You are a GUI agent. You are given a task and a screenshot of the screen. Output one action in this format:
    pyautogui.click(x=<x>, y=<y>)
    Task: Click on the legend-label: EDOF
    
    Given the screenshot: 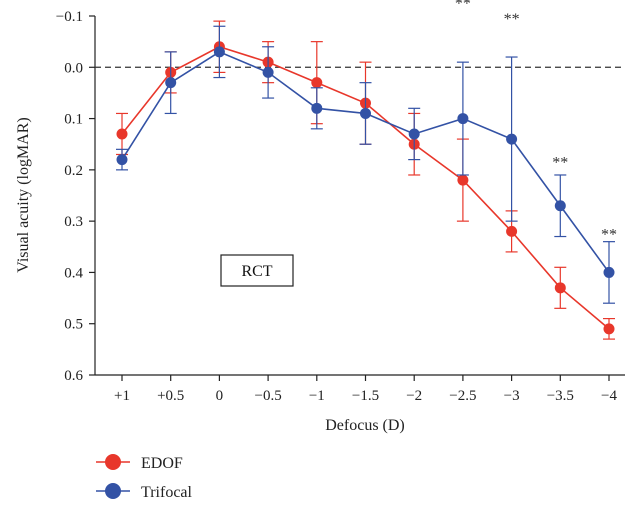 What is the action you would take?
    pyautogui.click(x=162, y=463)
    